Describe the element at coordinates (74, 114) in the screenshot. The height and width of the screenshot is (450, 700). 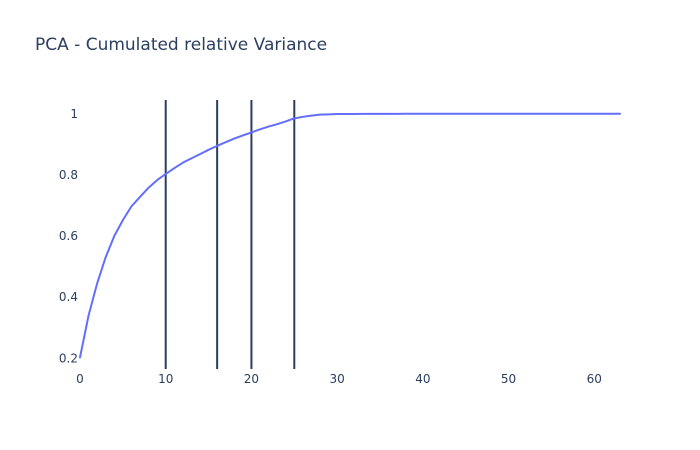
I see `y-tick-label: 1` at that location.